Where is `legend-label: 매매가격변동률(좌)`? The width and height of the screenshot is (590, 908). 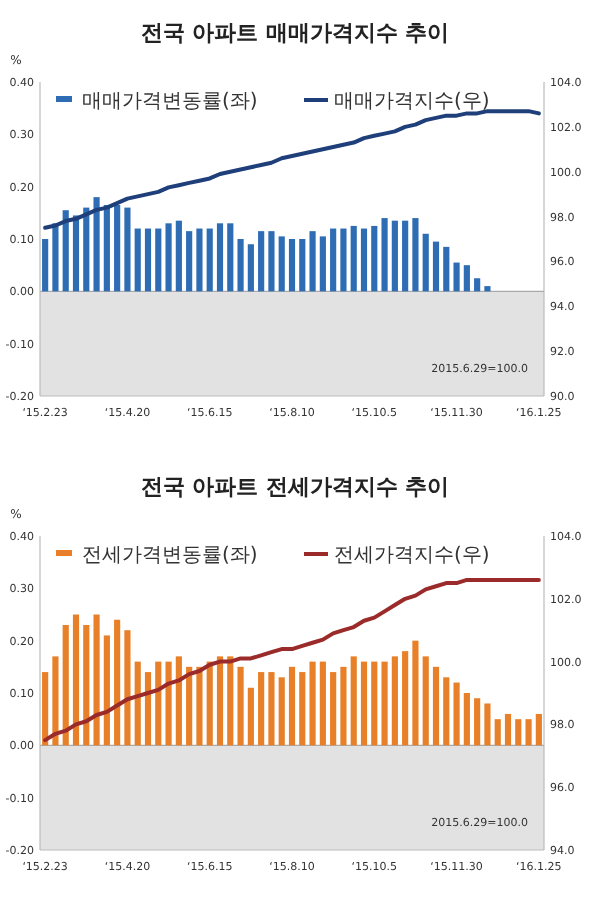
legend-label: 매매가격변동률(좌) is located at coordinates (170, 102).